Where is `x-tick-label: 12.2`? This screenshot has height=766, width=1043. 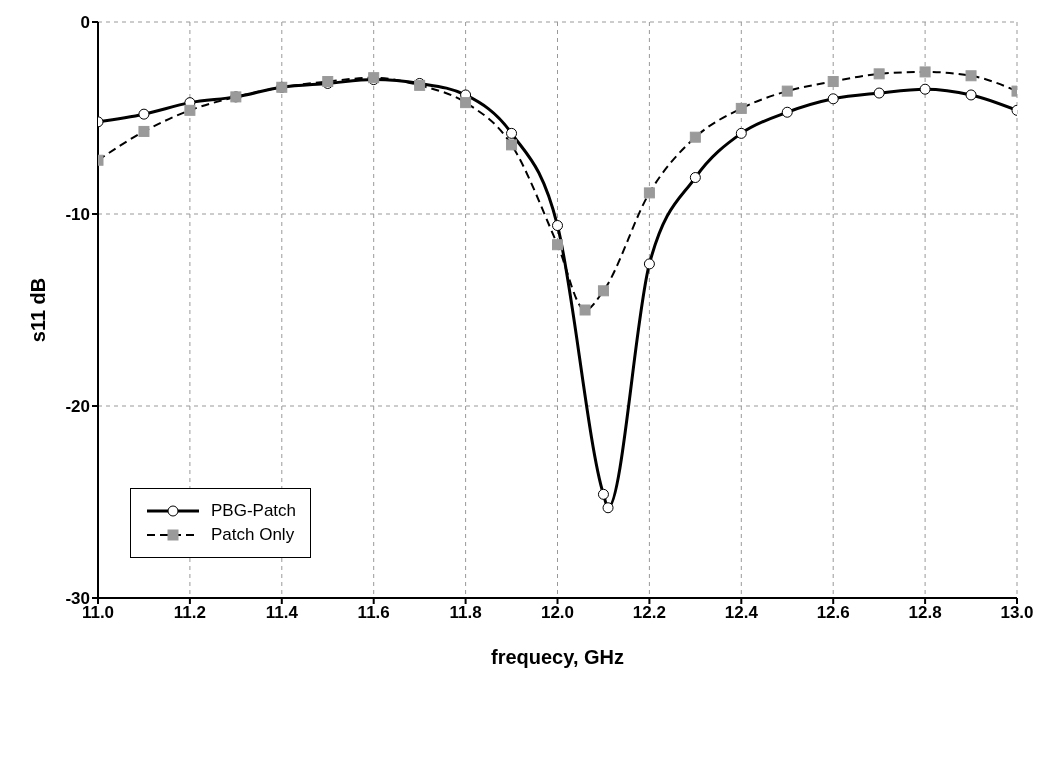
x-tick-label: 12.2 is located at coordinates (649, 613).